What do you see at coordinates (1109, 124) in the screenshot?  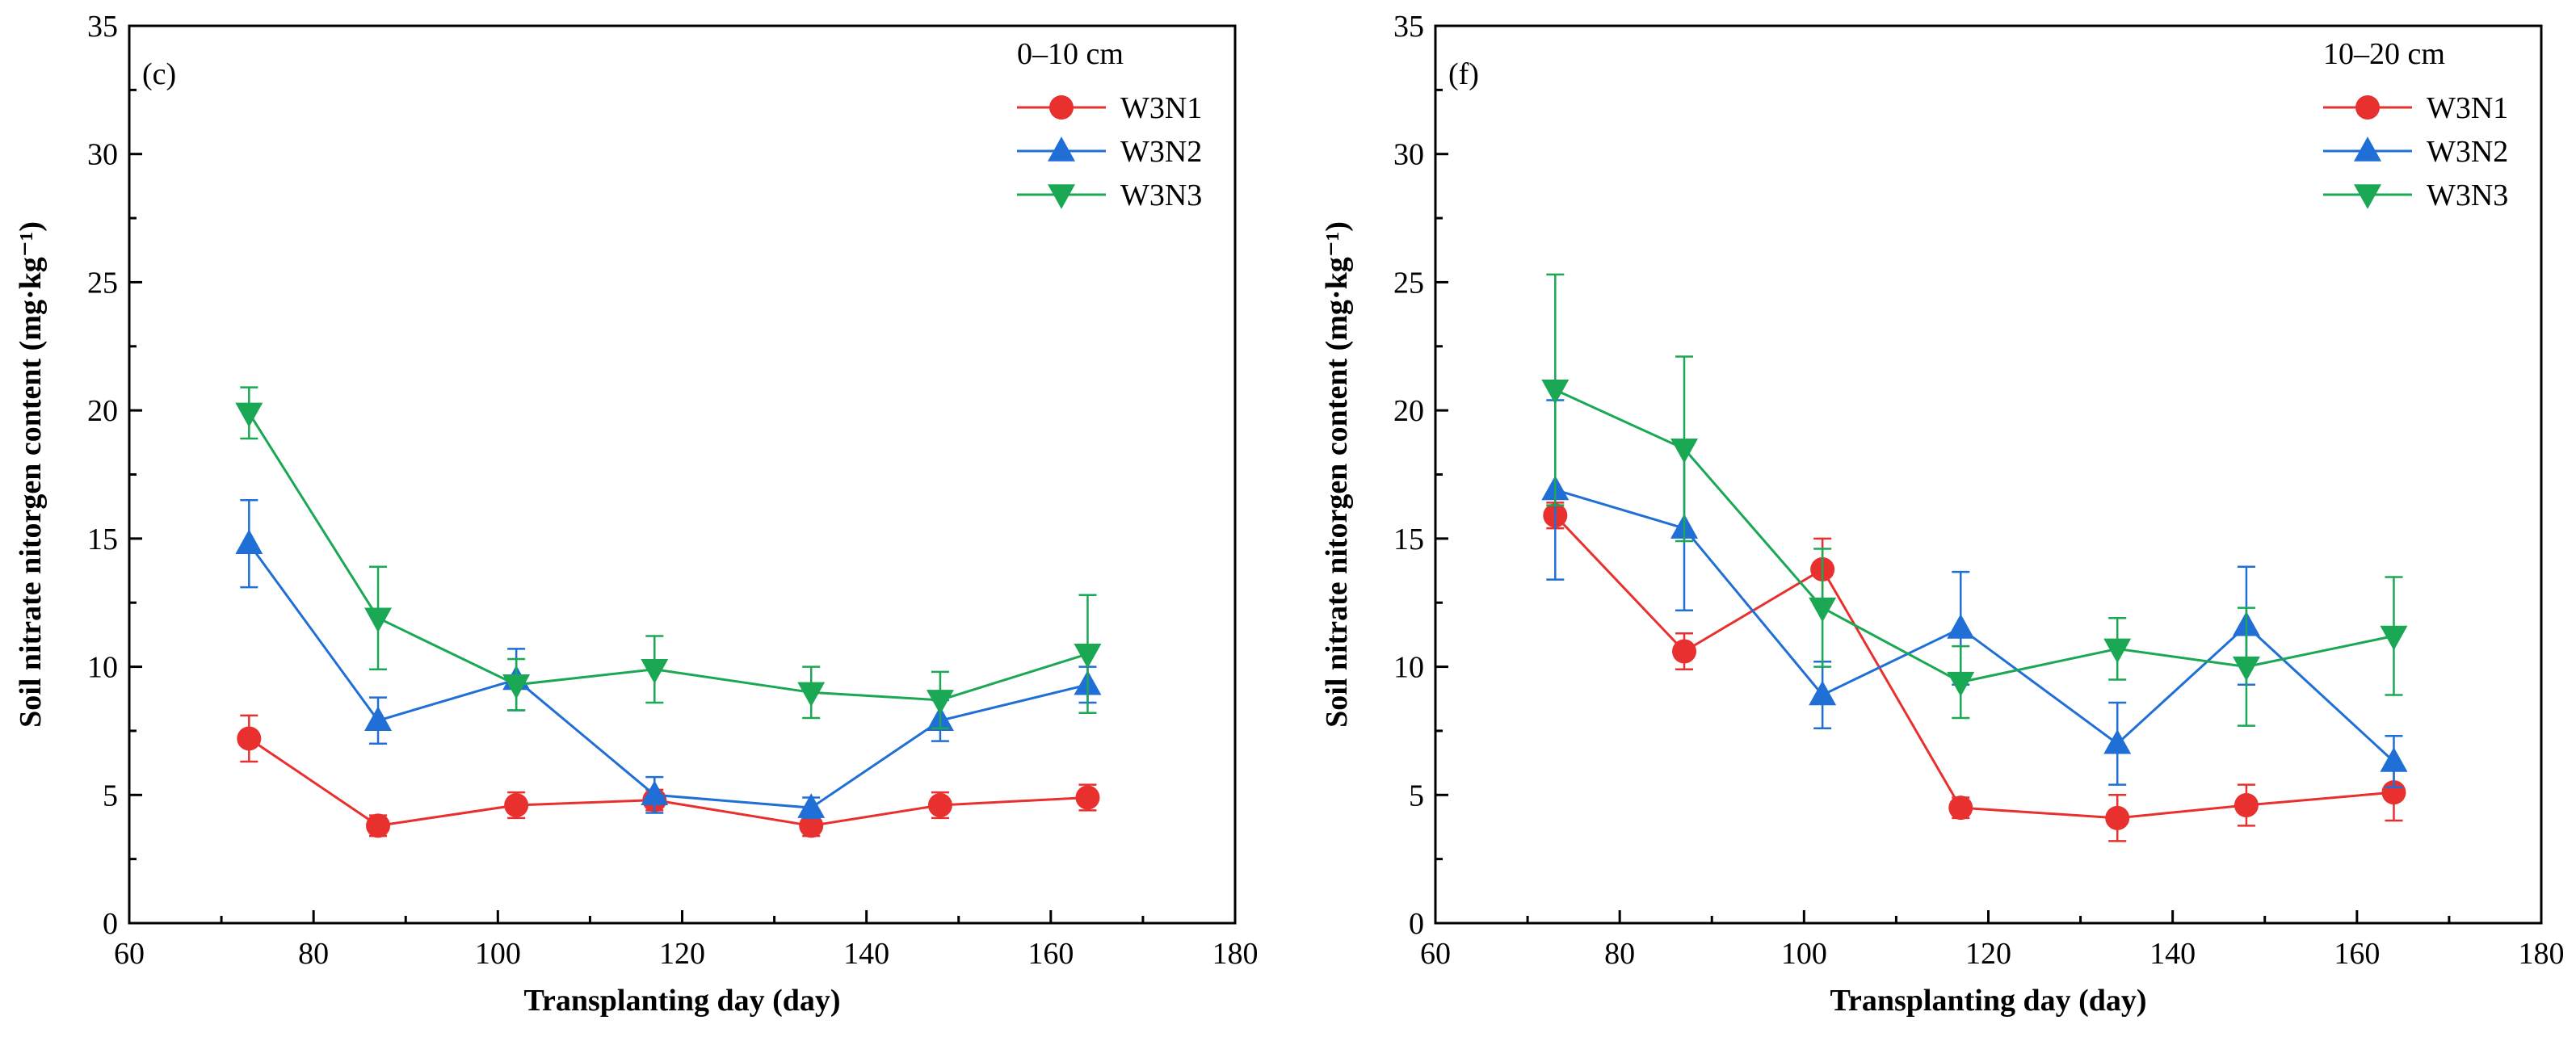 I see `legend: 0–10 cm W3N1 W3N2 W3N3` at bounding box center [1109, 124].